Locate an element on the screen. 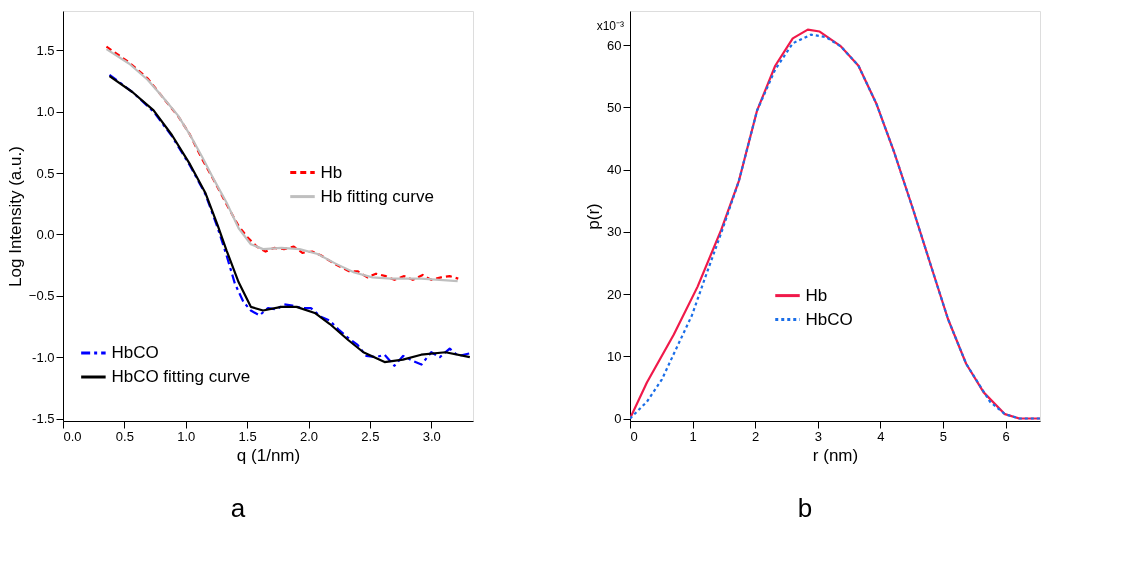  y-tick-label: 10 is located at coordinates (614, 356).